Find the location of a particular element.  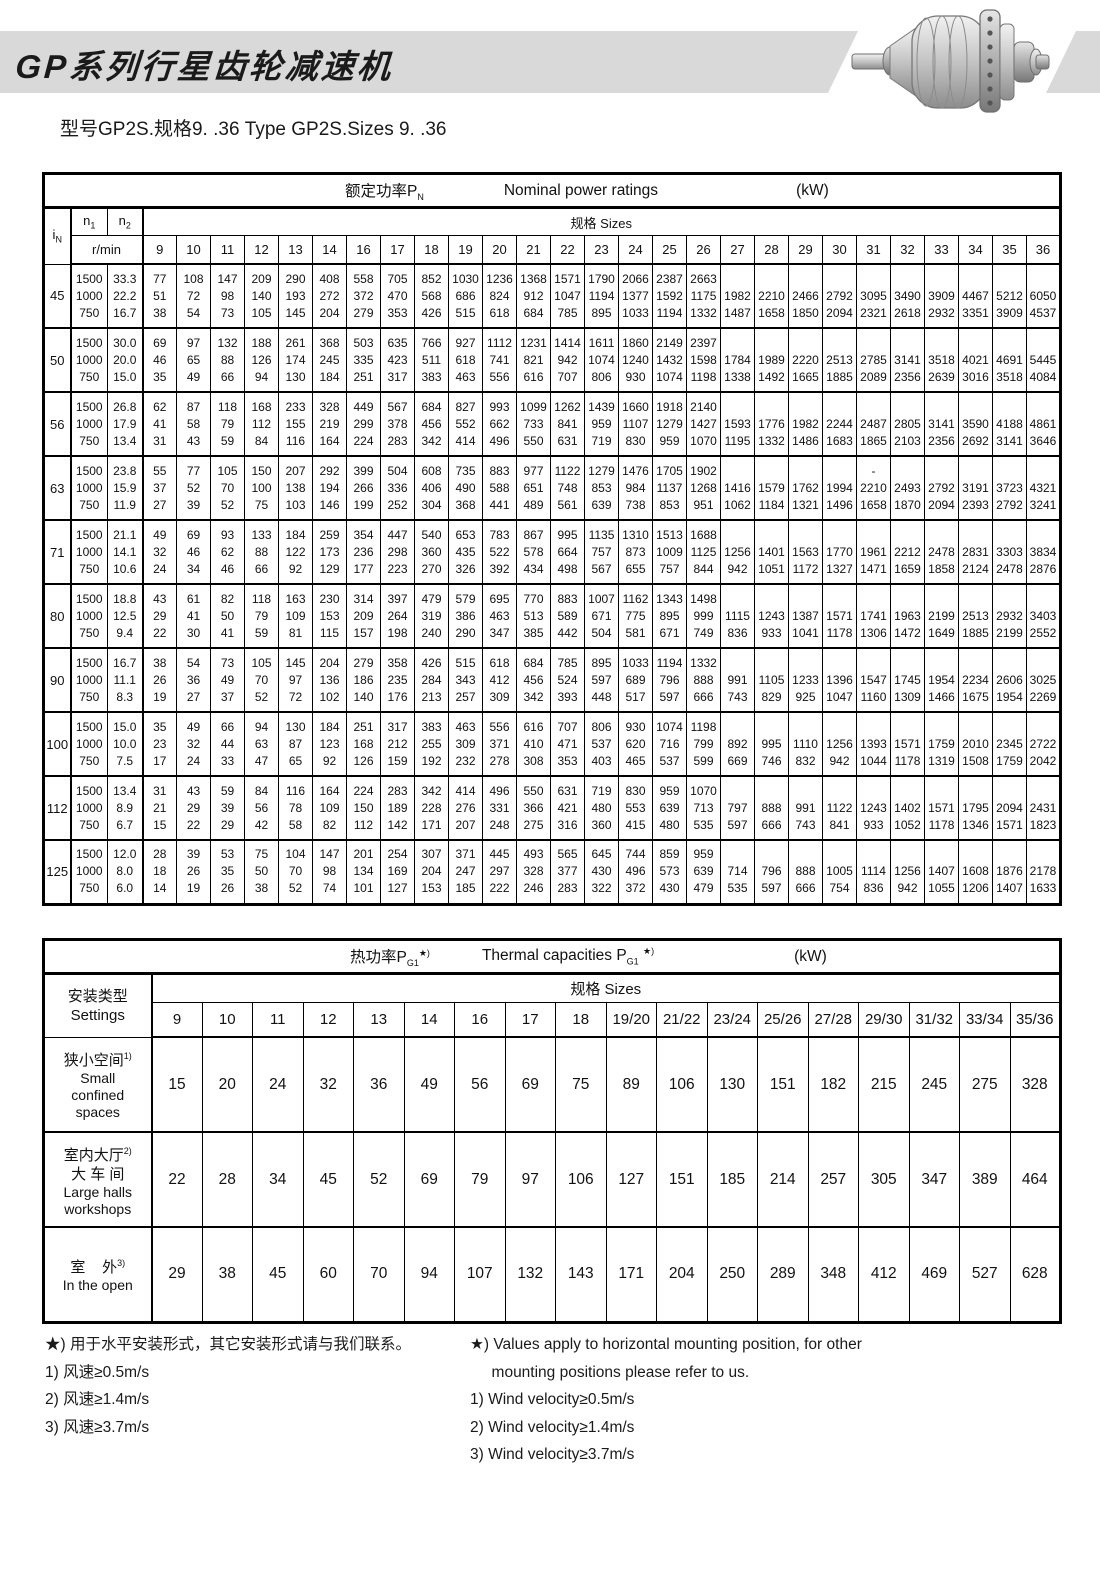

power-value-cell: 830 553 415 is located at coordinates (635, 808).